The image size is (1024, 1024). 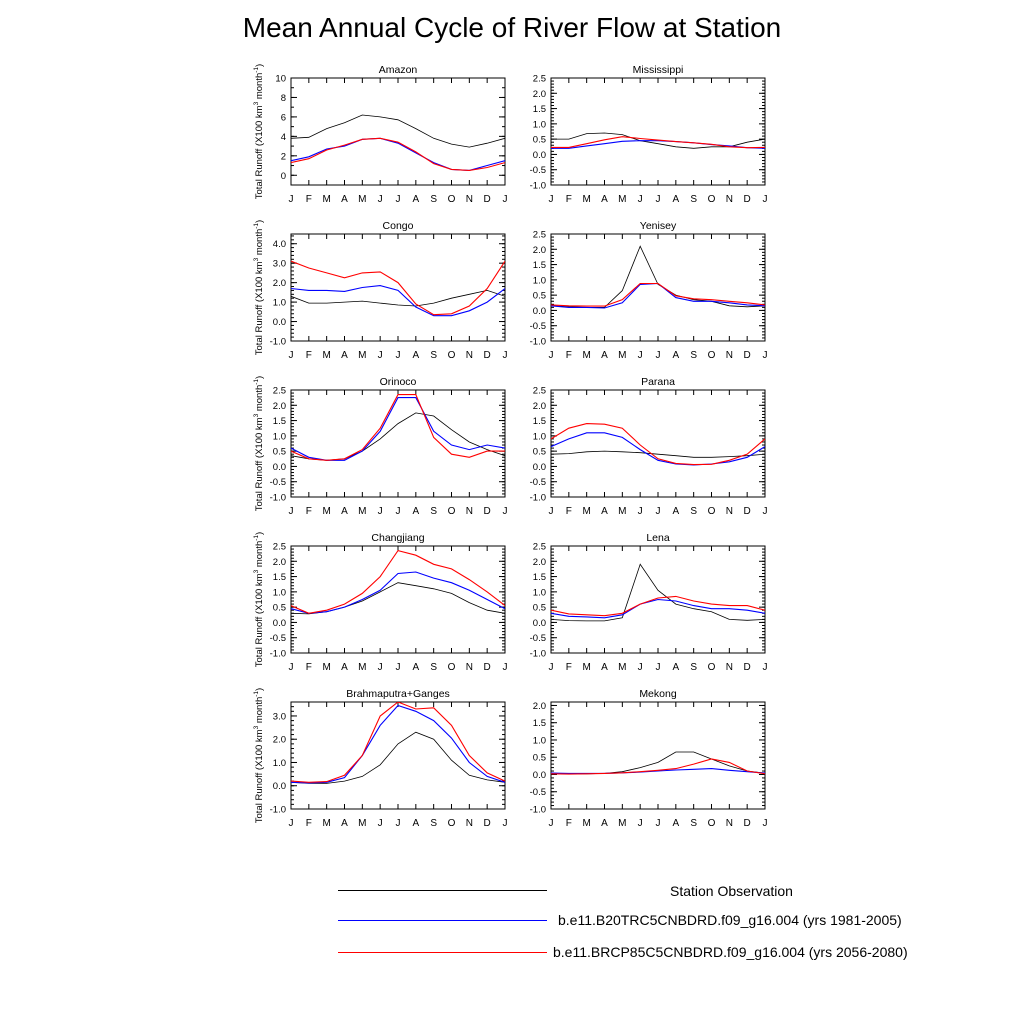 What do you see at coordinates (658, 226) in the screenshot?
I see `panel-title: Yenisey` at bounding box center [658, 226].